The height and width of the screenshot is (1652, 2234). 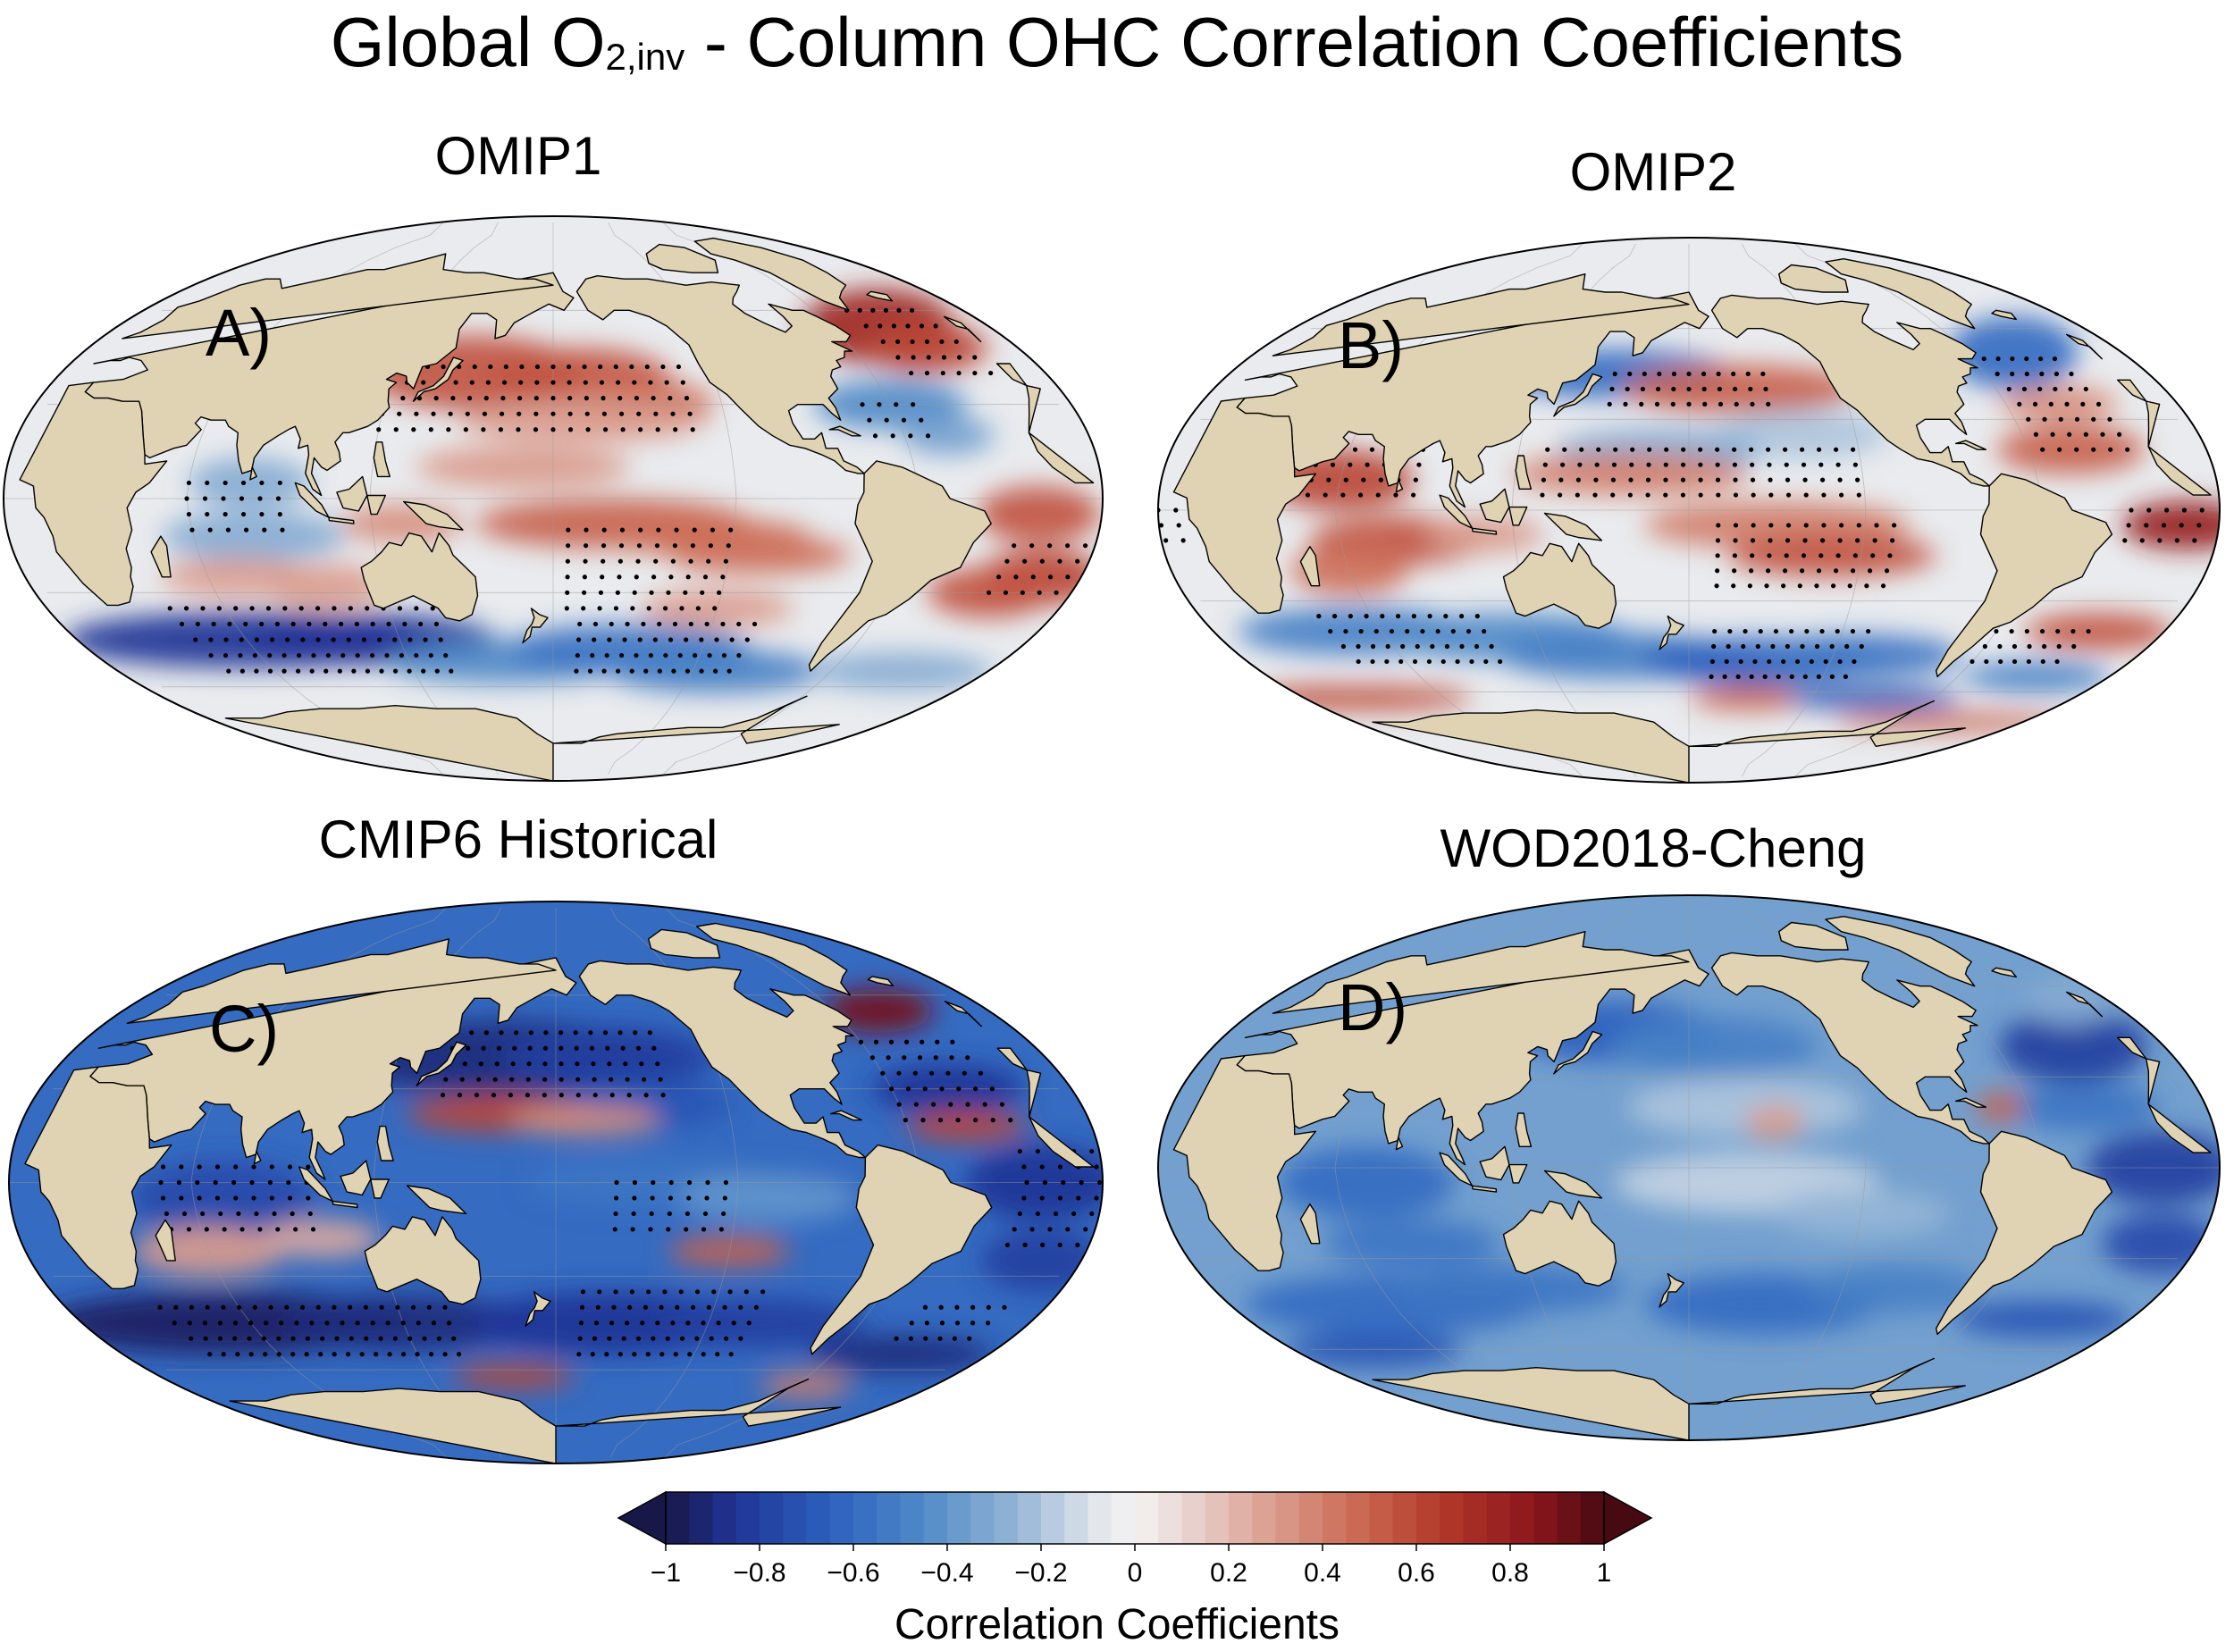 What do you see at coordinates (1372, 1007) in the screenshot?
I see `panel-label-d: D)` at bounding box center [1372, 1007].